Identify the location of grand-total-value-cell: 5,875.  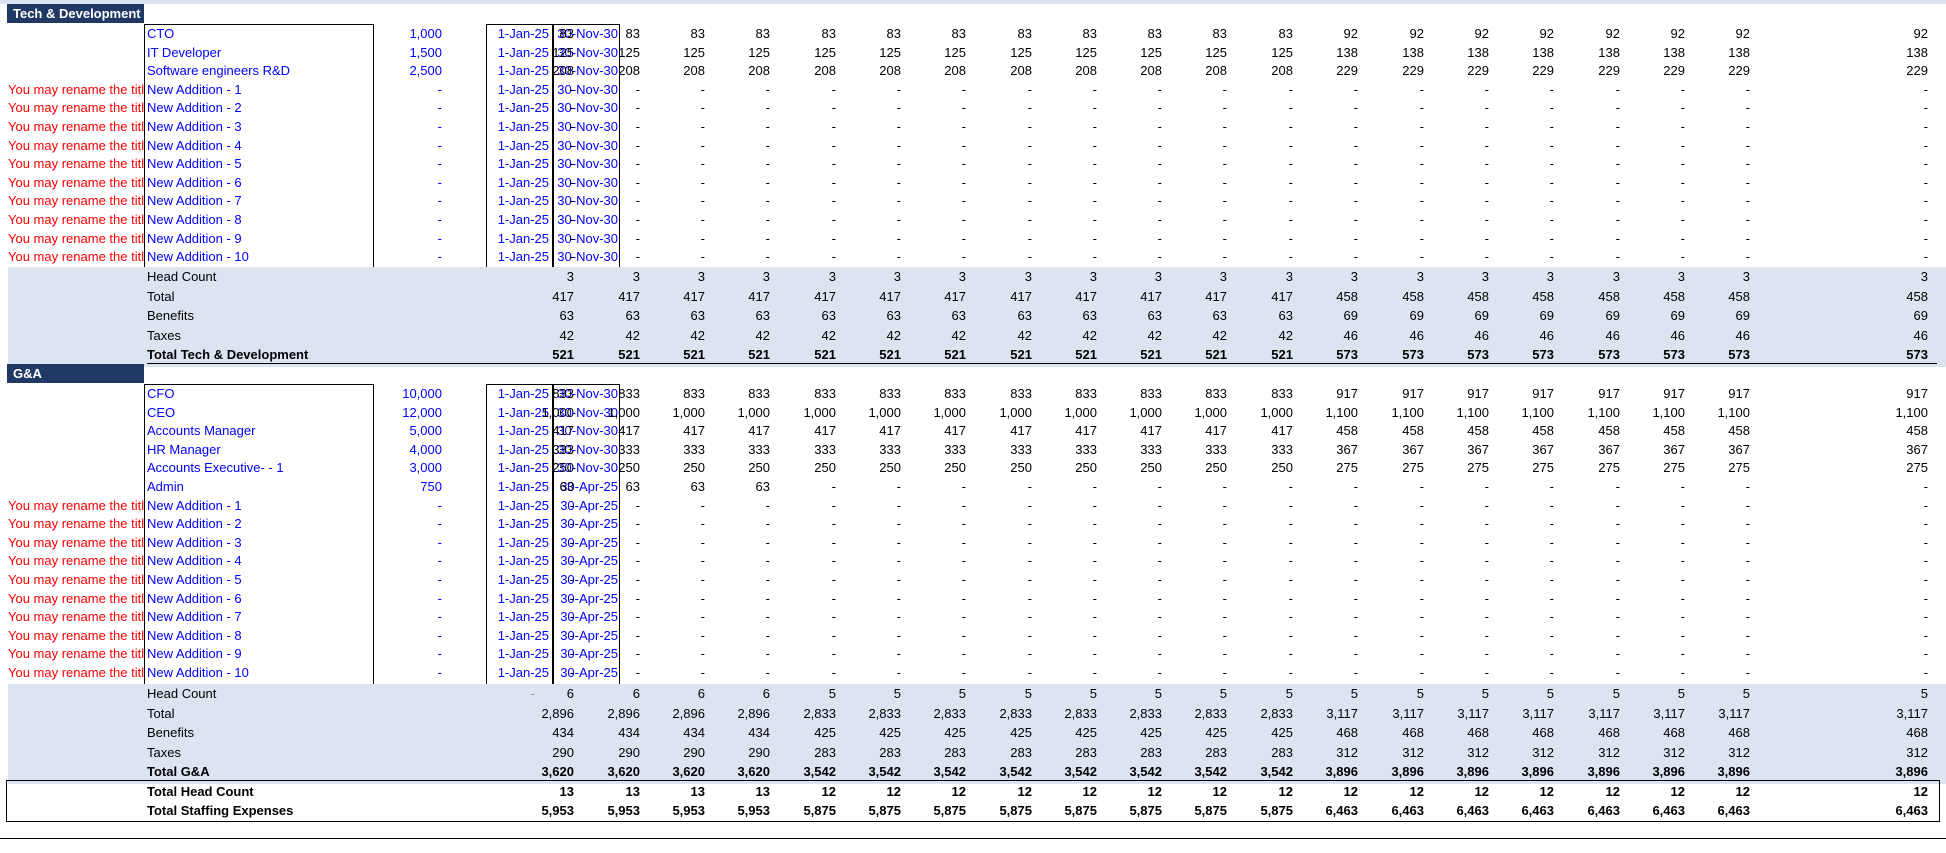
(1080, 810).